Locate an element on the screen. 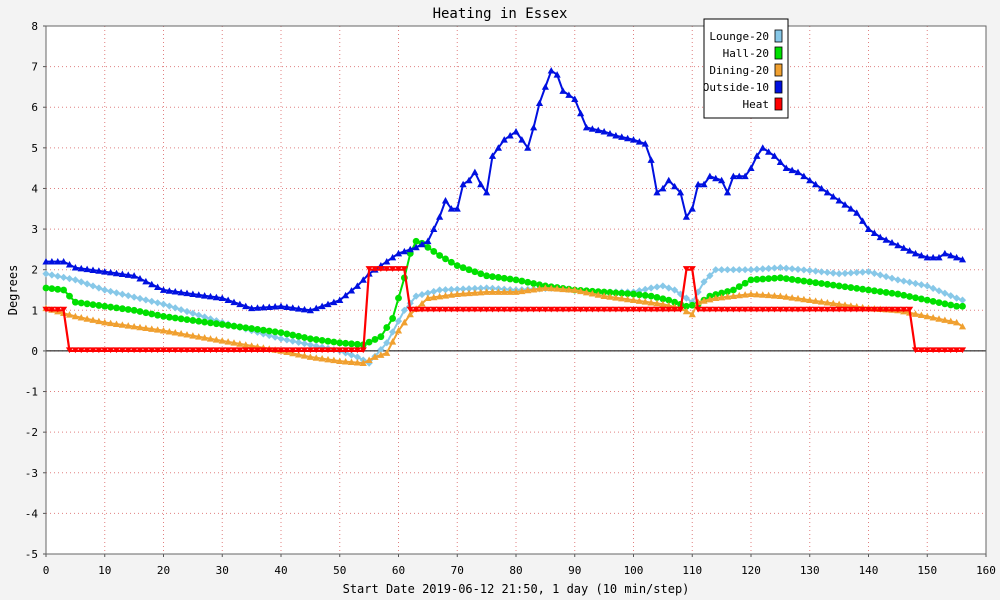 The height and width of the screenshot is (600, 1000). y-tick-label: 5 is located at coordinates (34, 148).